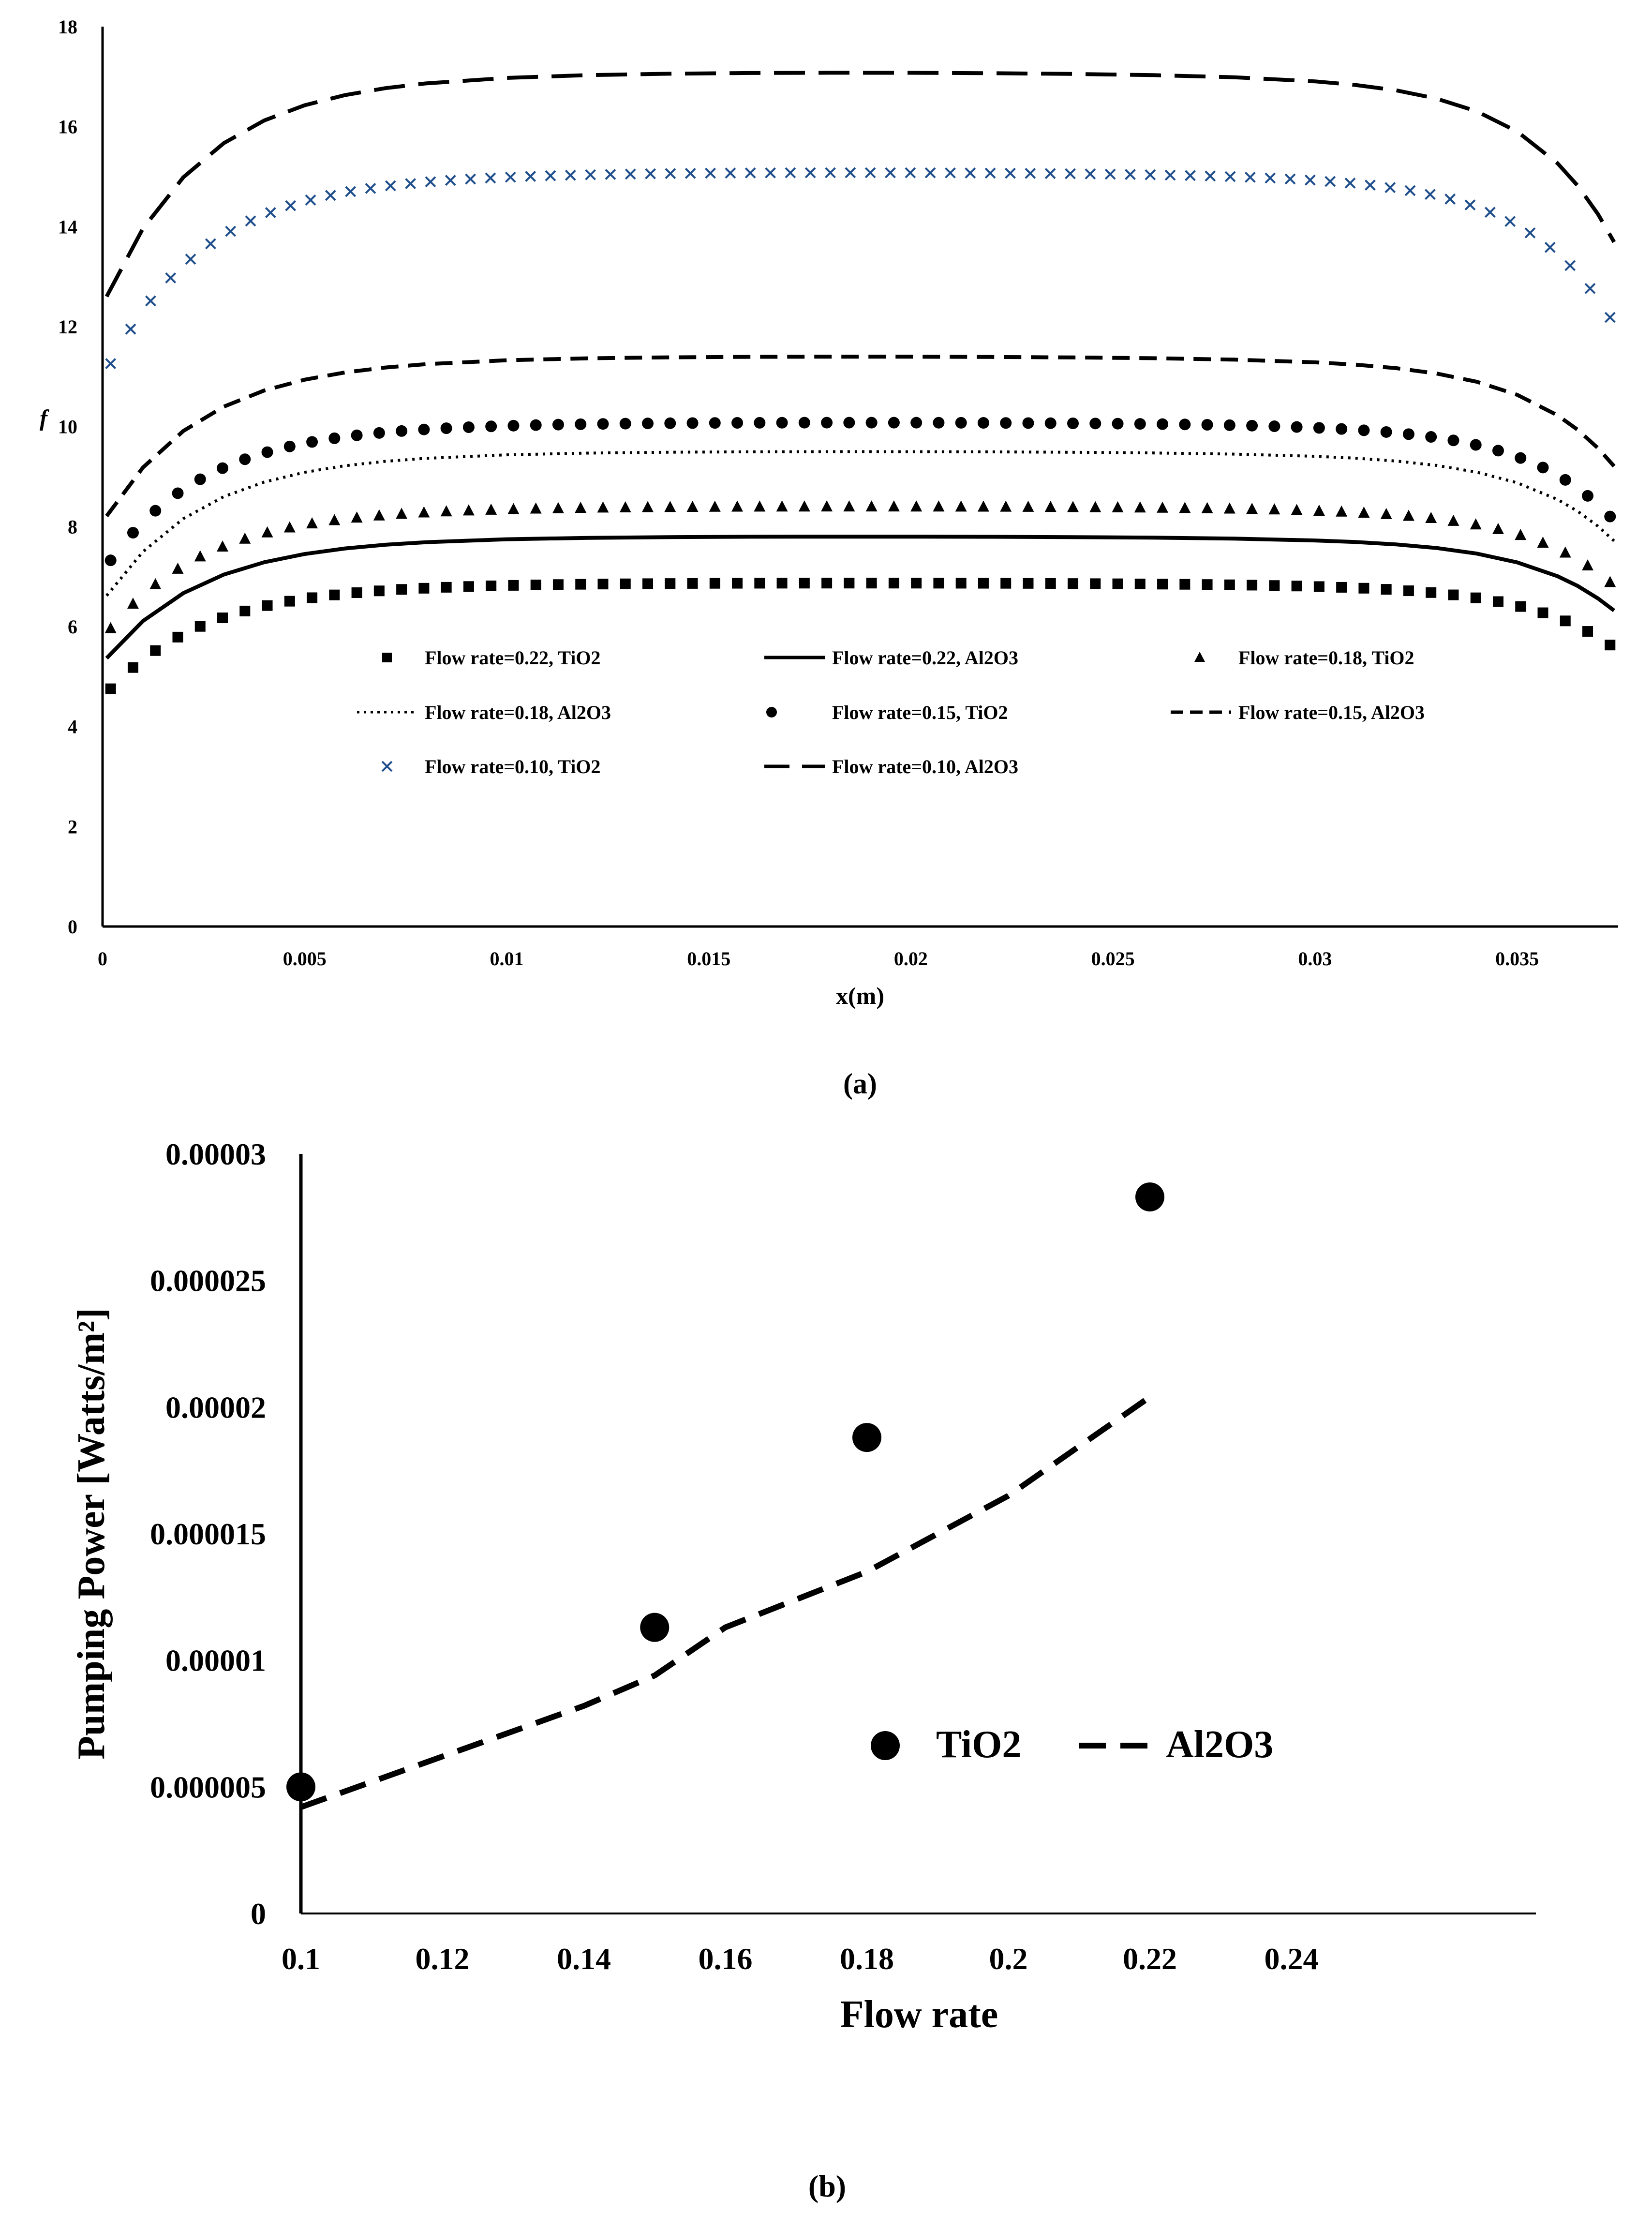  I want to click on chart-b-legend-item: Al2O3, so click(1176, 1744).